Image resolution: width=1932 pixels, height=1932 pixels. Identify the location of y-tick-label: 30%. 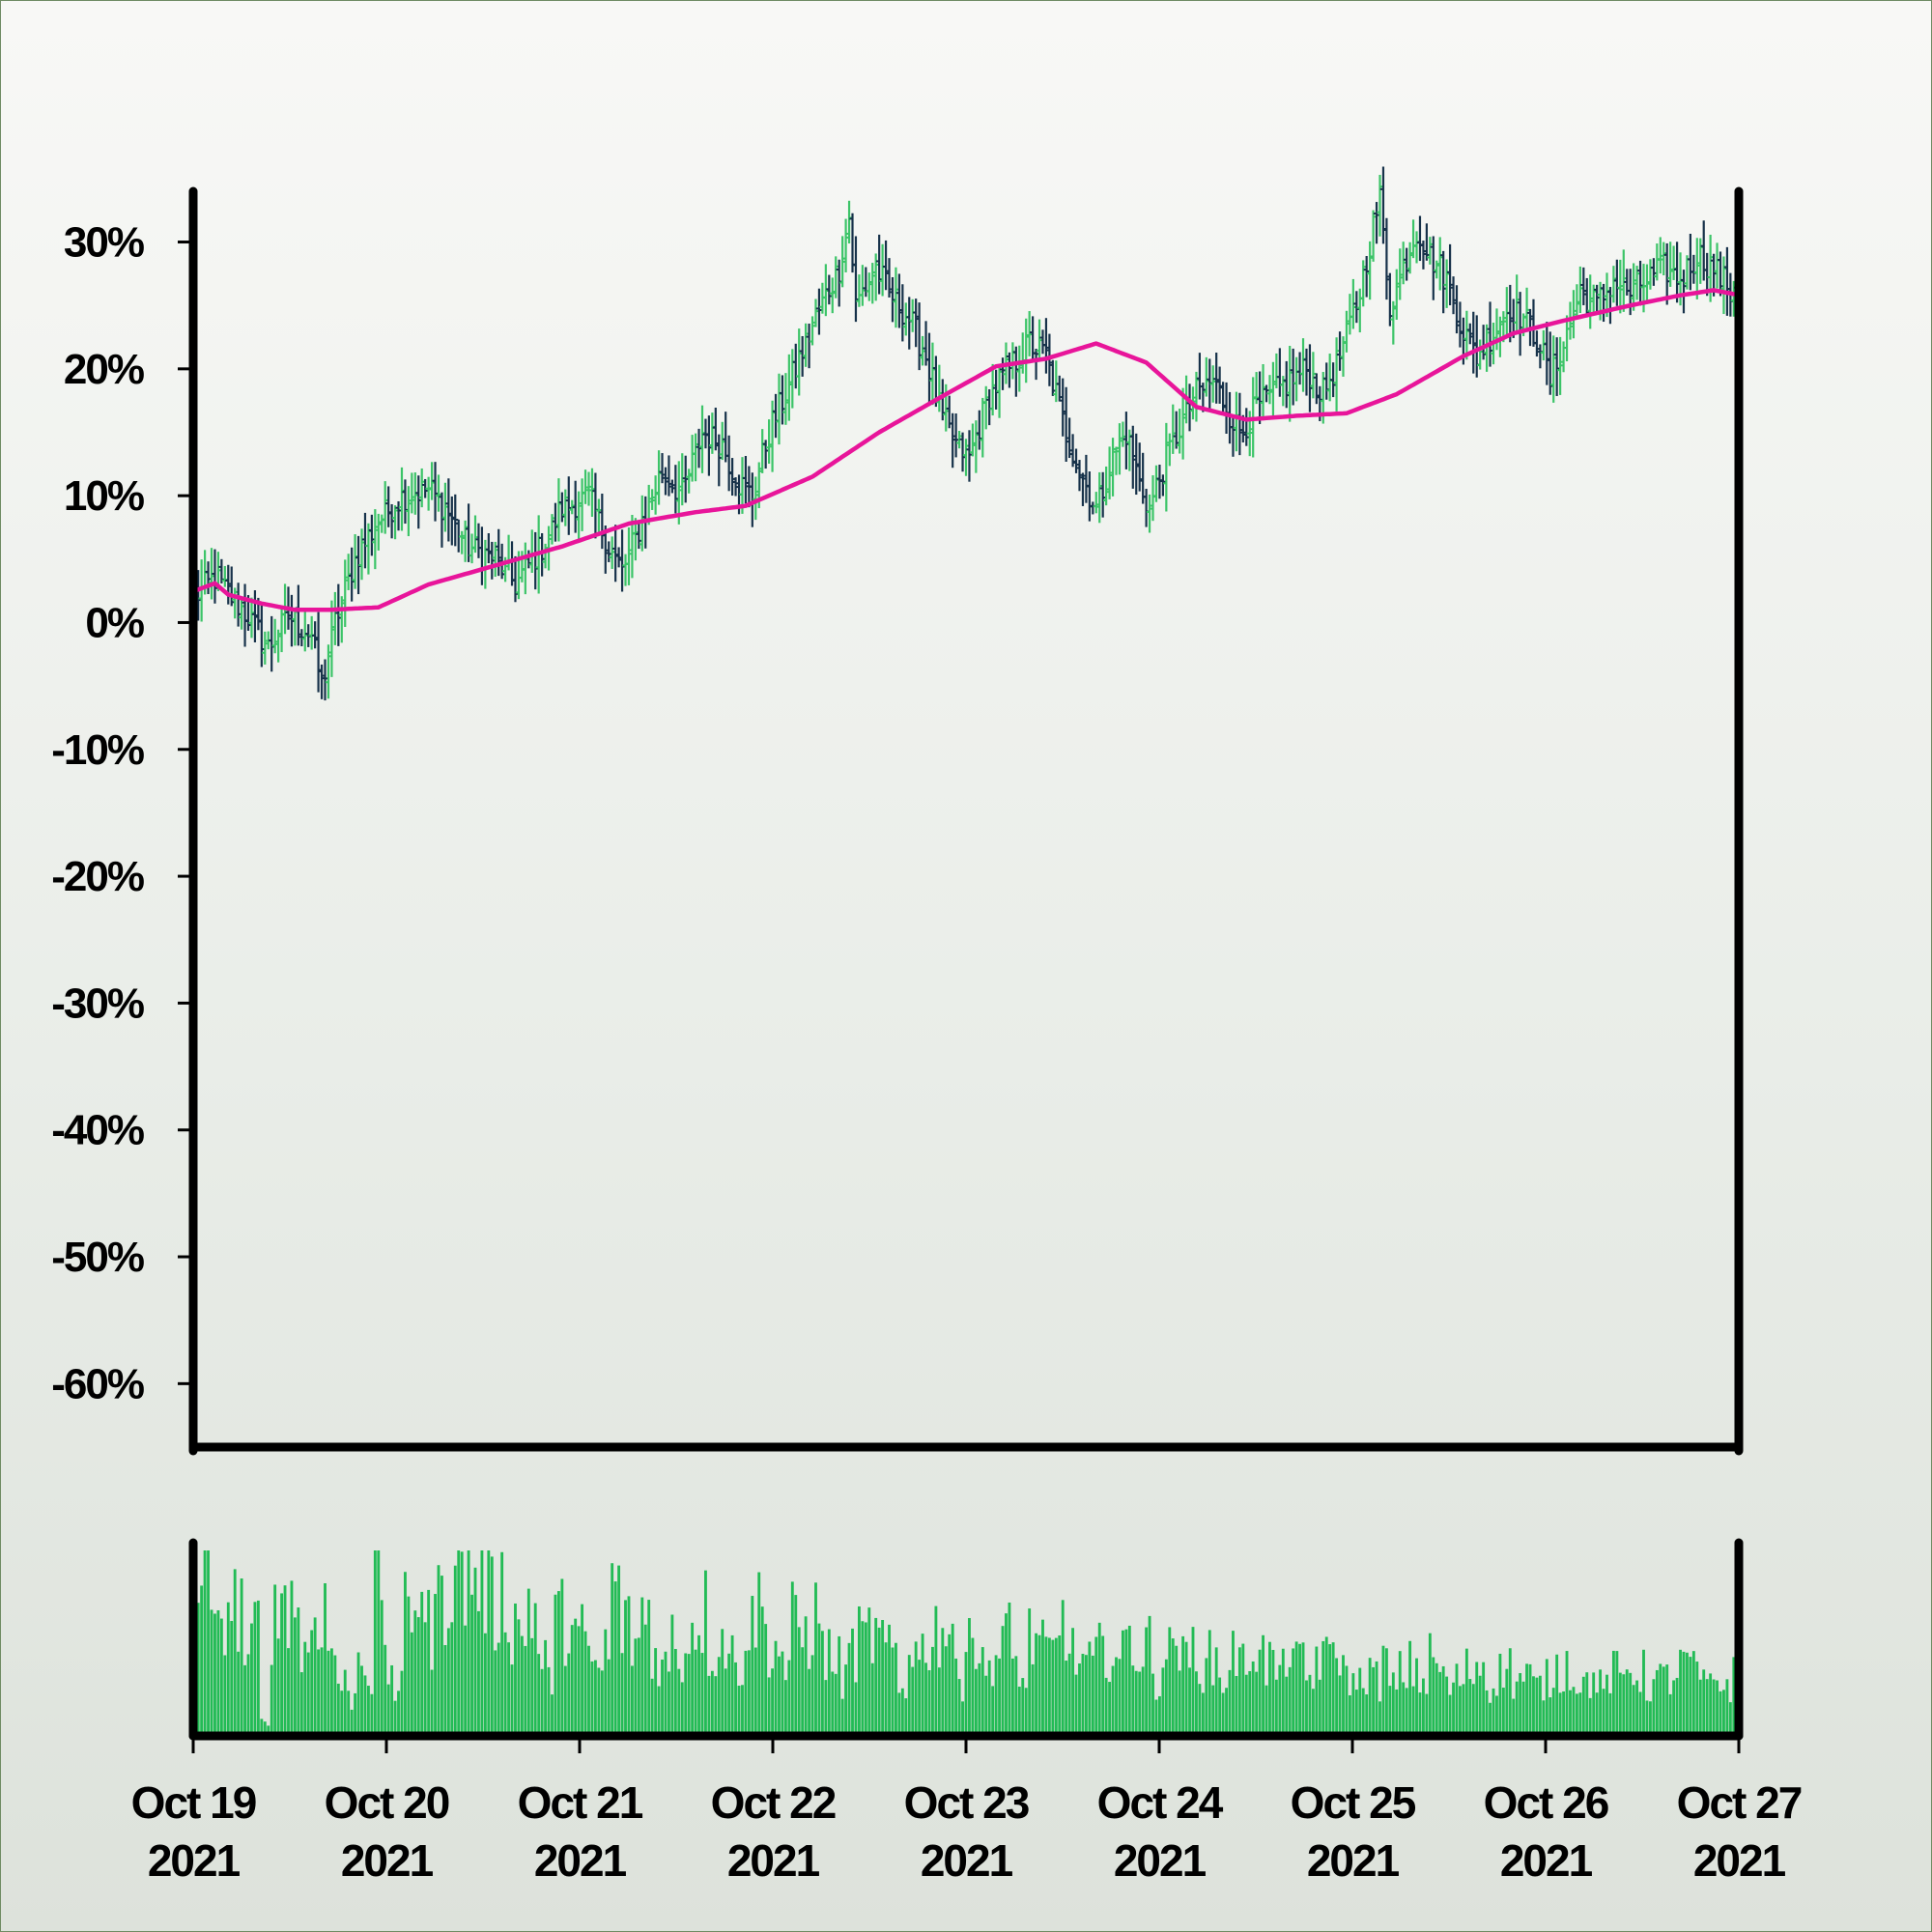
(104, 243).